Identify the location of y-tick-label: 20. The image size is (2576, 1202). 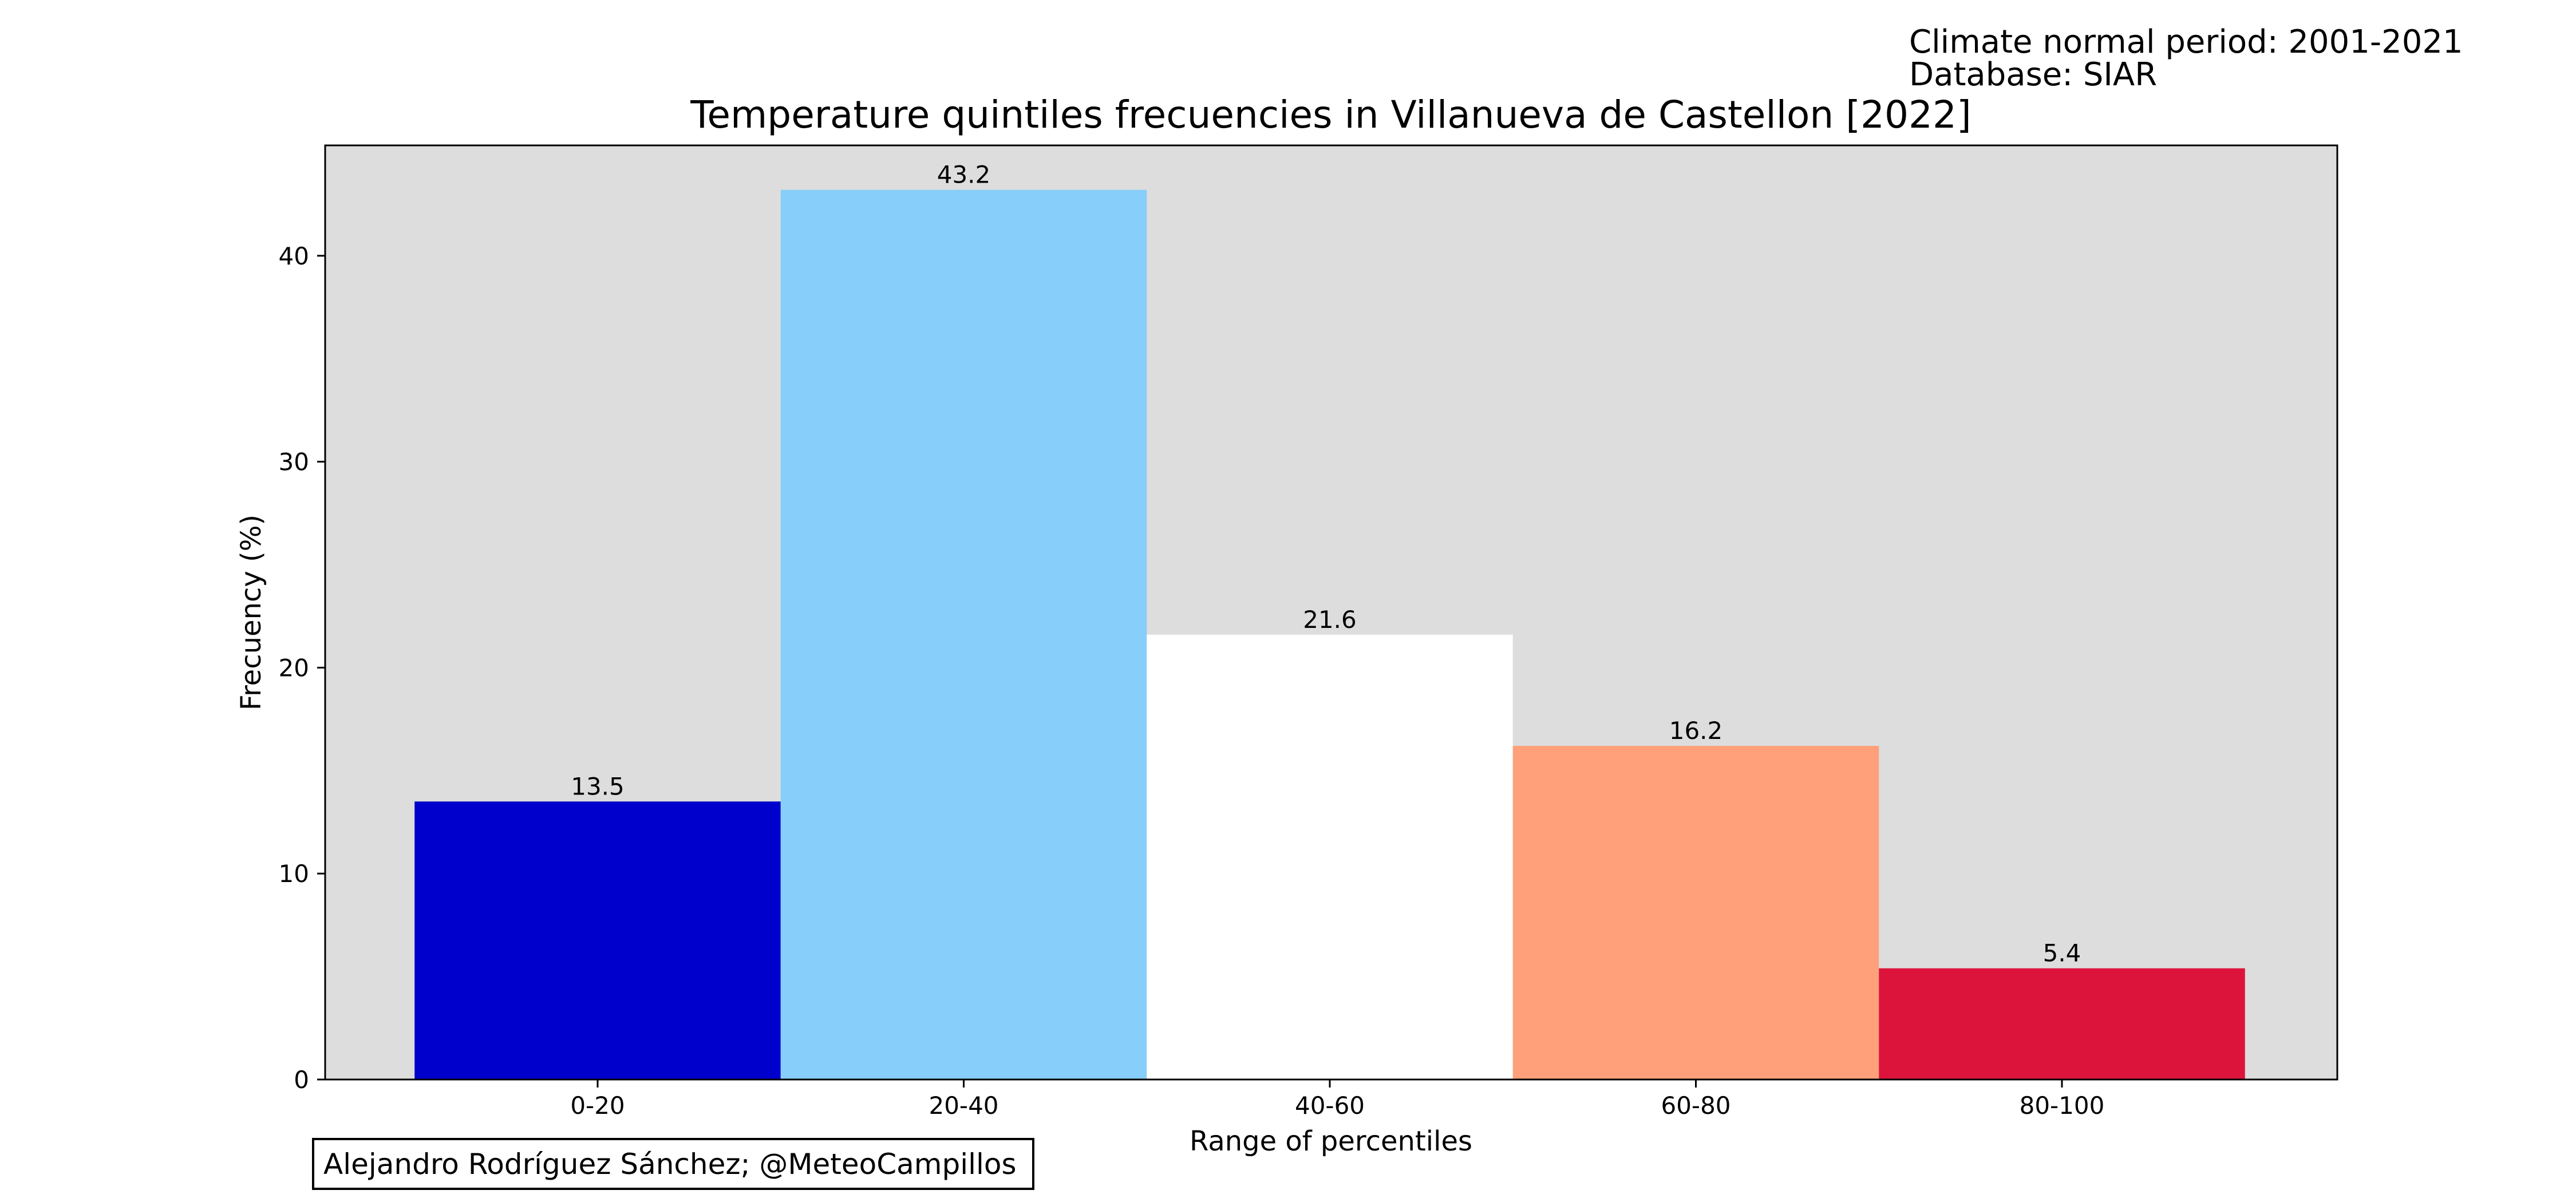
(294, 668).